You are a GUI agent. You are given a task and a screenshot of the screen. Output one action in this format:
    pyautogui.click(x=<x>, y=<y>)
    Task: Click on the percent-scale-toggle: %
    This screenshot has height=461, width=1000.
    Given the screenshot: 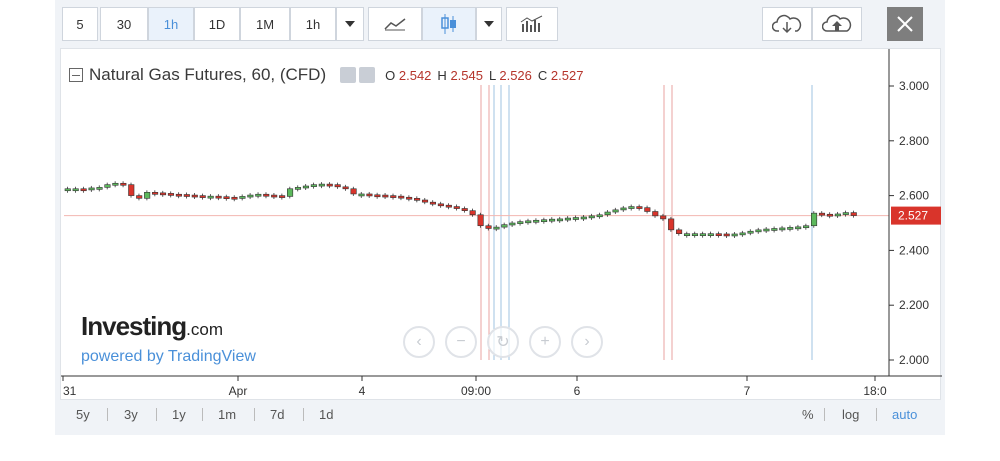 What is the action you would take?
    pyautogui.click(x=808, y=414)
    